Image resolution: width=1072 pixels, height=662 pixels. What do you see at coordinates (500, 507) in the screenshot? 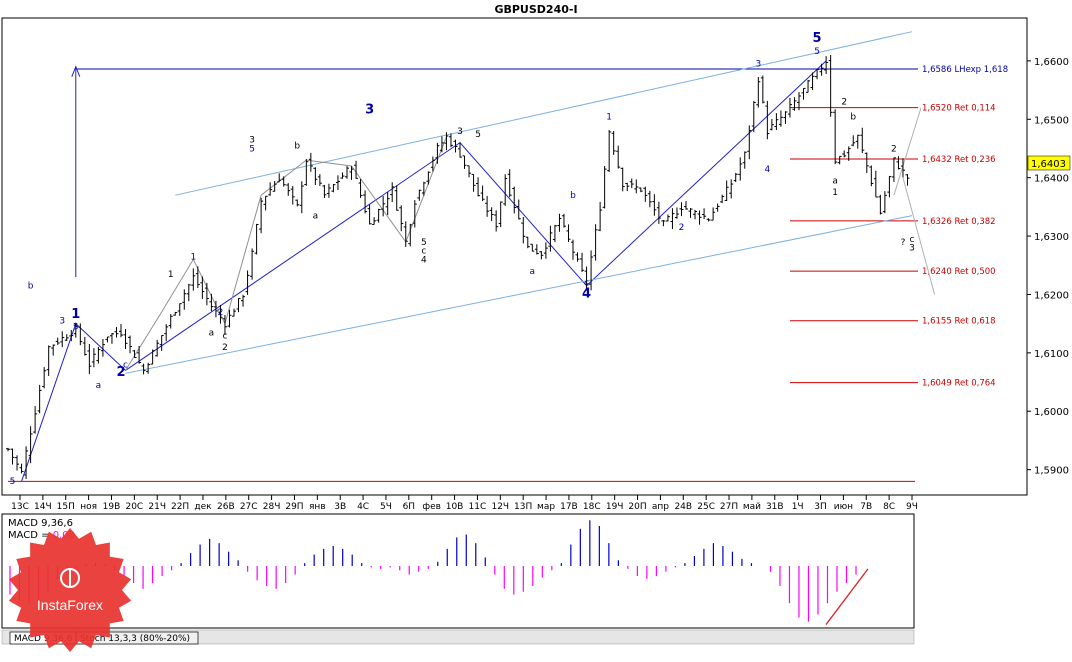
I see `time-tick-label: 12Ч` at bounding box center [500, 507].